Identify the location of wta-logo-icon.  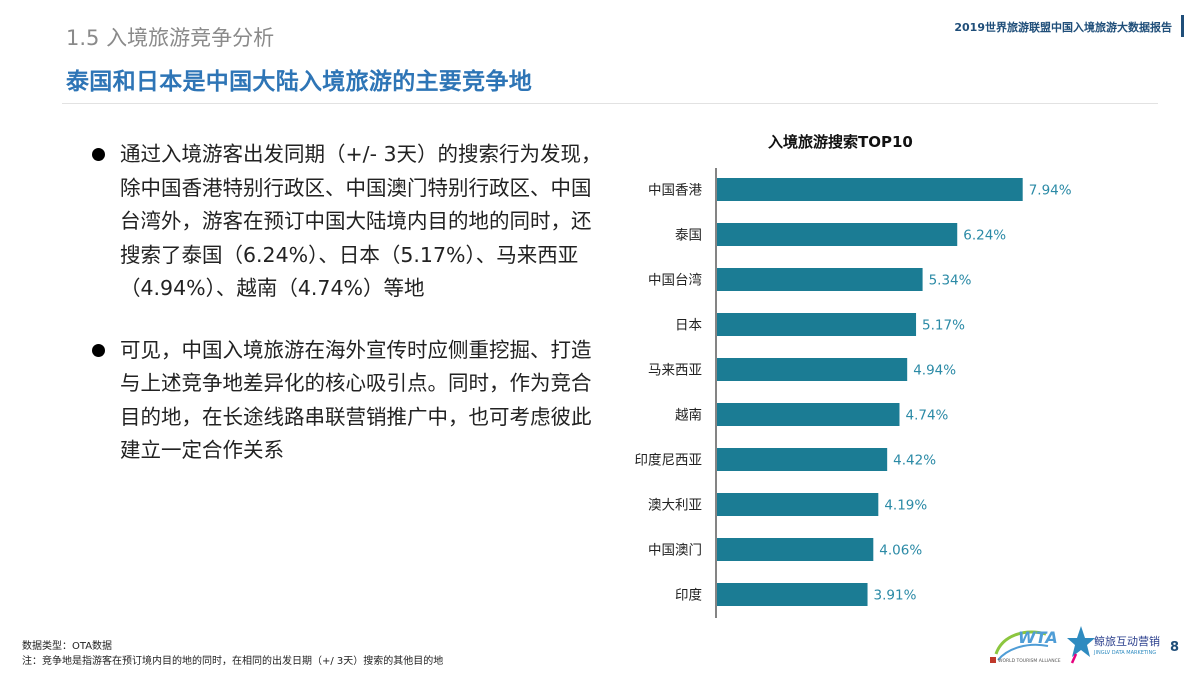
(1021, 645).